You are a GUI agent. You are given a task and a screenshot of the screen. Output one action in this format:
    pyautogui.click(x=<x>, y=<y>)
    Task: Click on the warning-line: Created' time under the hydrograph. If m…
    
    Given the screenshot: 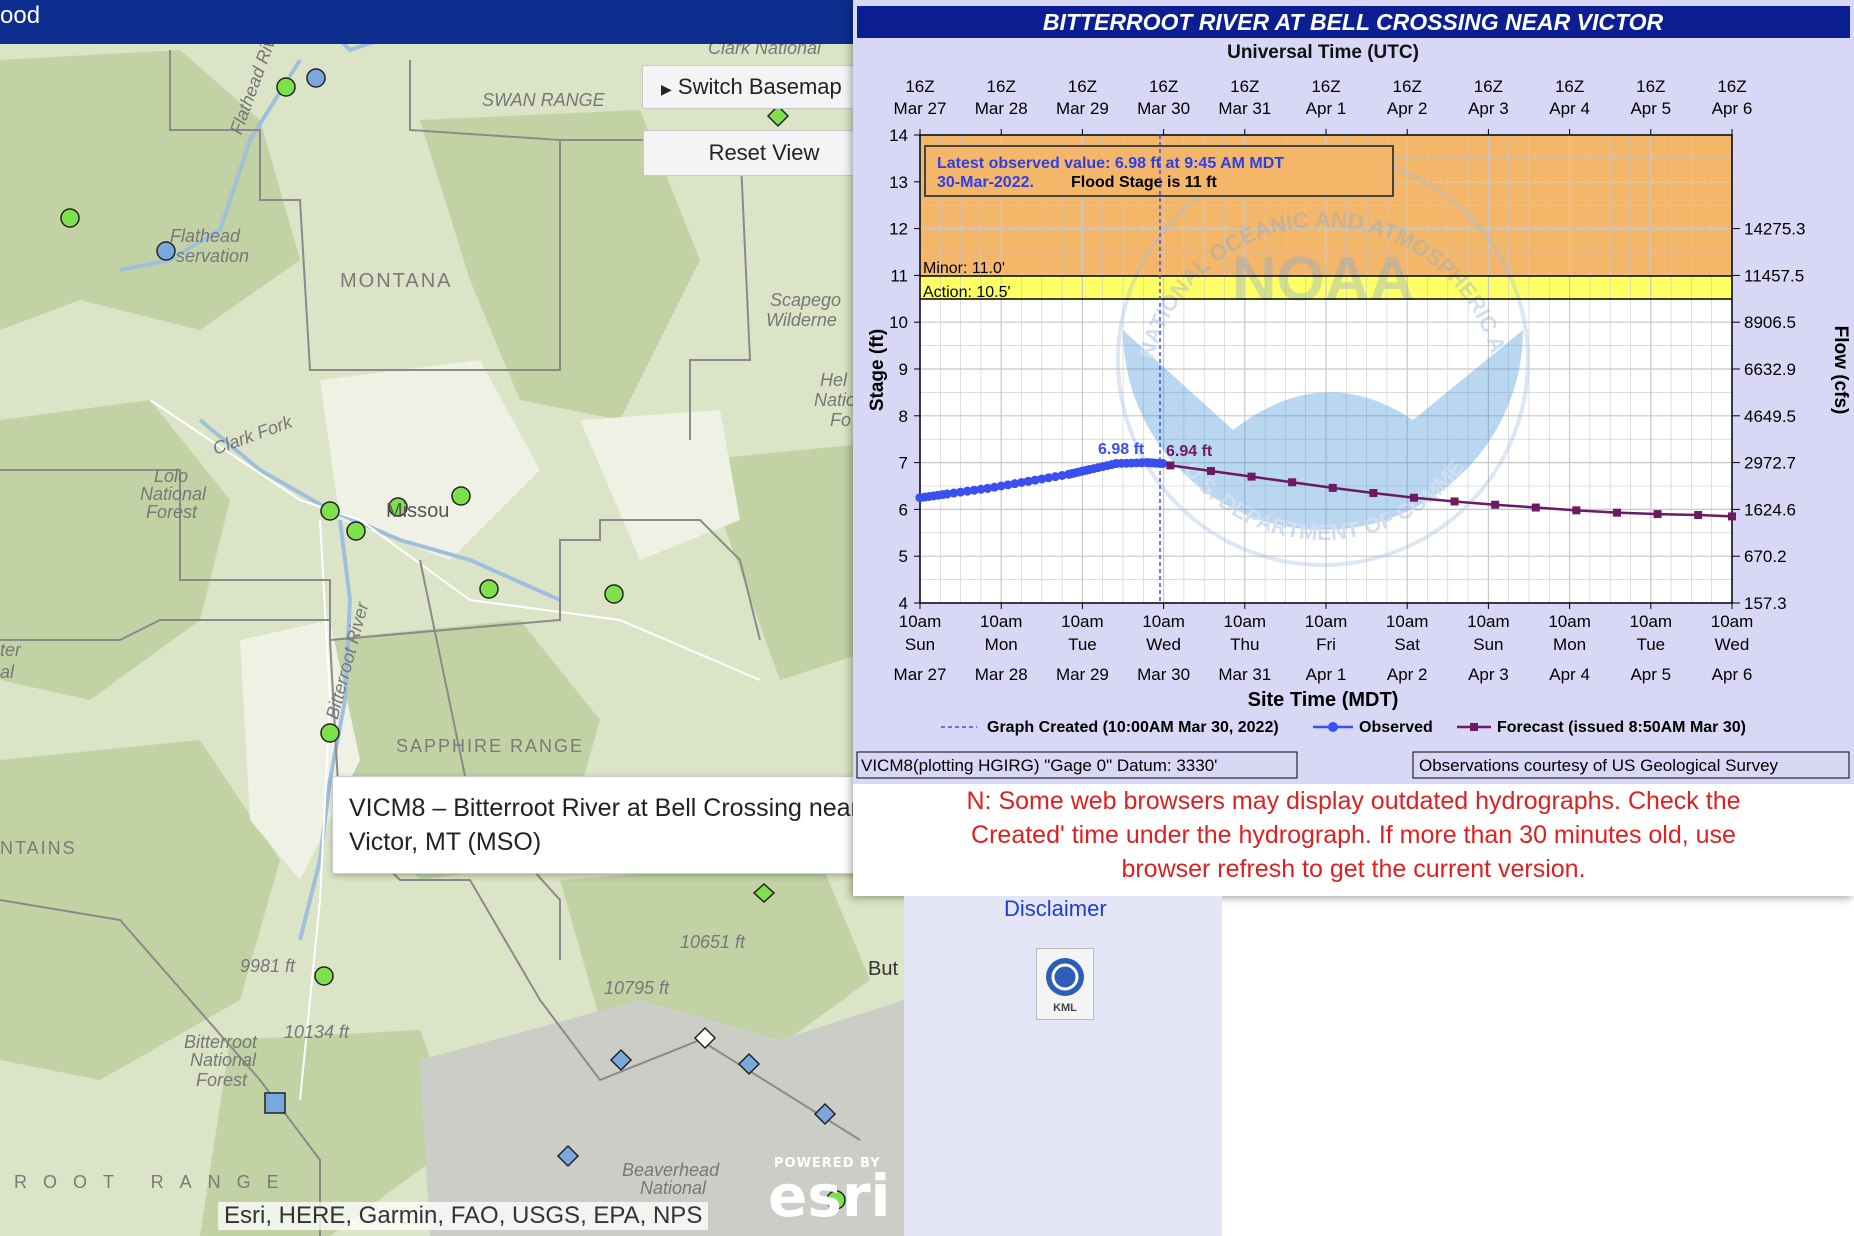 What is the action you would take?
    pyautogui.click(x=1353, y=835)
    